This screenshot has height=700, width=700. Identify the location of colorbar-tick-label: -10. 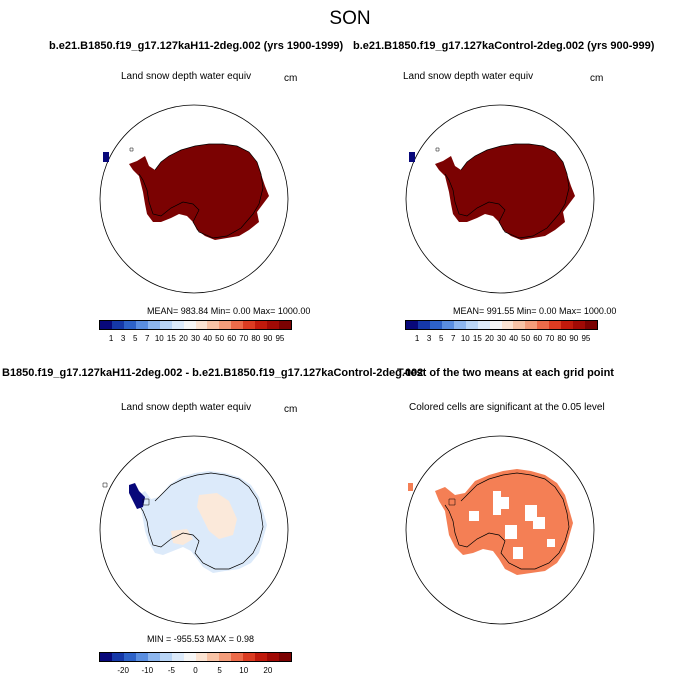
(147, 670).